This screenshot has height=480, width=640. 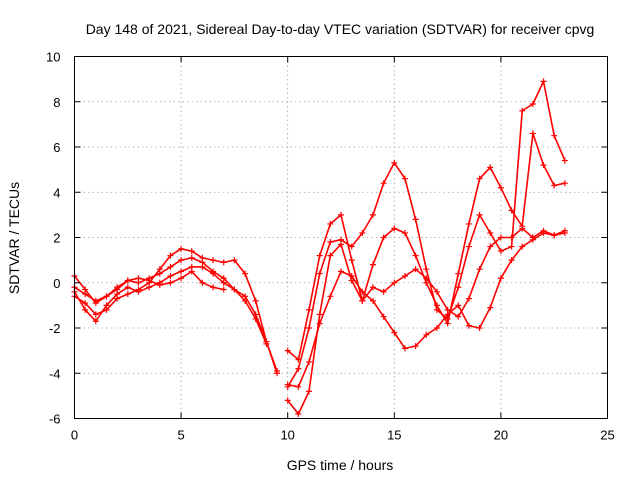 What do you see at coordinates (53, 57) in the screenshot?
I see `y-tick-label: 10` at bounding box center [53, 57].